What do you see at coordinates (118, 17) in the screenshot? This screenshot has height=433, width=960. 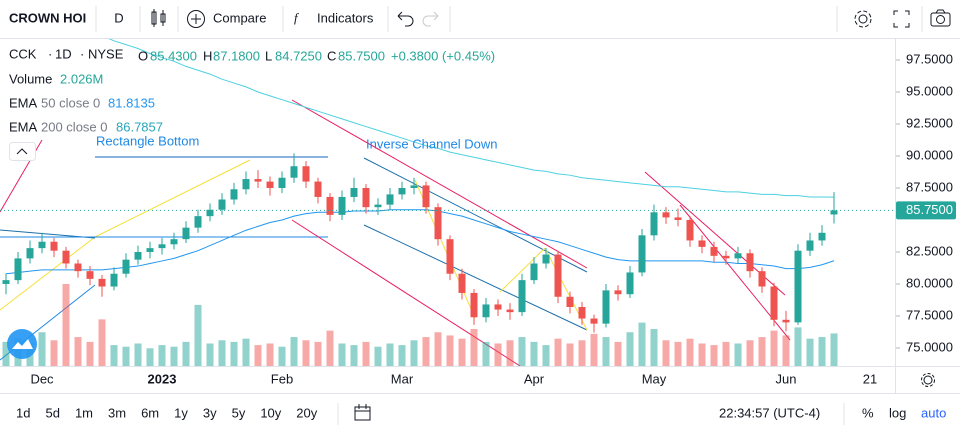 I see `interval: D` at bounding box center [118, 17].